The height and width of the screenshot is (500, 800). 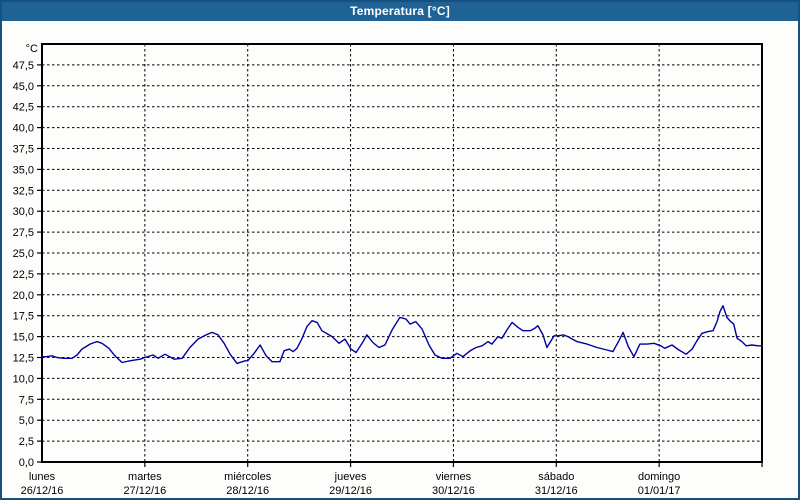 What do you see at coordinates (23, 191) in the screenshot?
I see `y-tick-label: 32,5` at bounding box center [23, 191].